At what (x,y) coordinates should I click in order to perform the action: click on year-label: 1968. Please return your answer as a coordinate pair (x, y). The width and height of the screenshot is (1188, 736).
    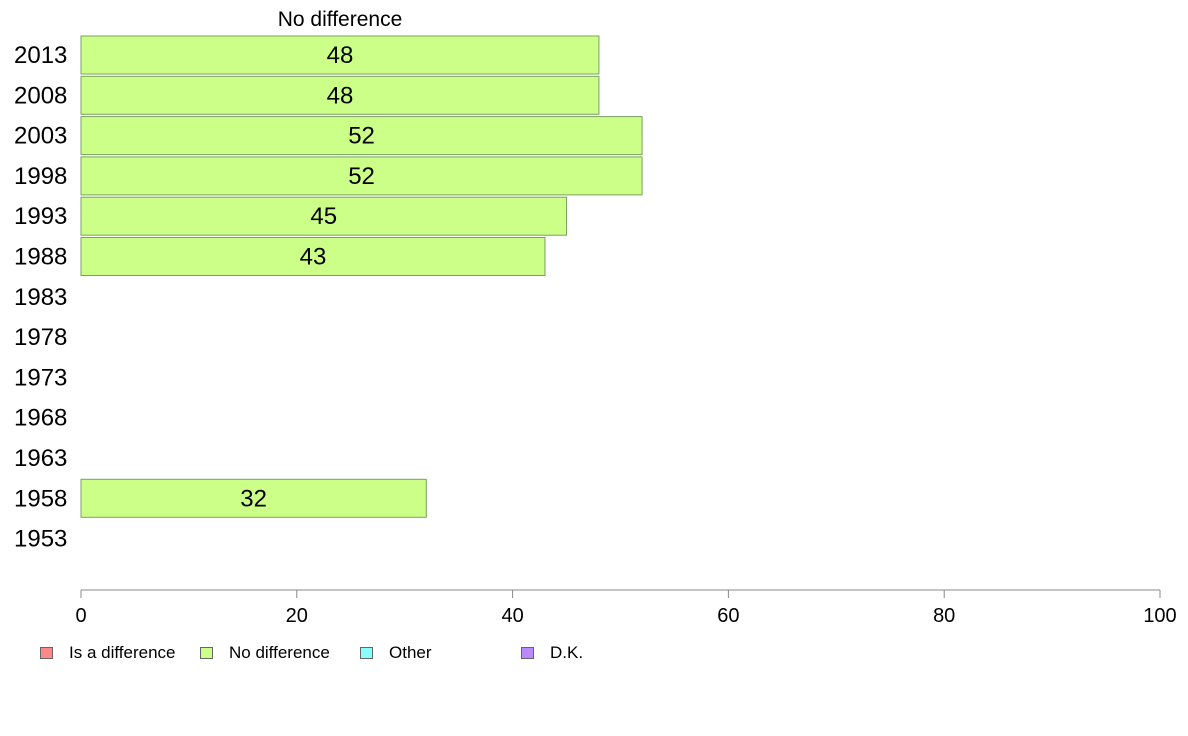
    Looking at the image, I should click on (40, 418).